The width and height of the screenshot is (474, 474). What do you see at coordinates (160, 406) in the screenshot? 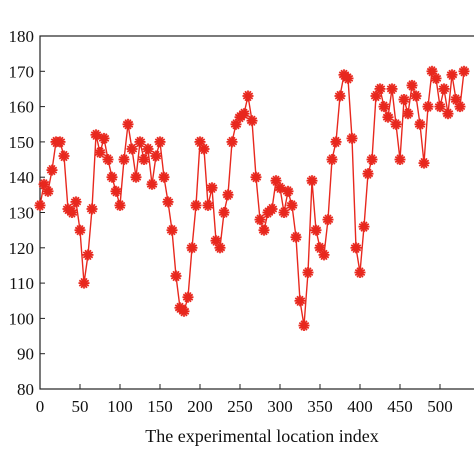
I see `x-tick-label: 150` at bounding box center [160, 406].